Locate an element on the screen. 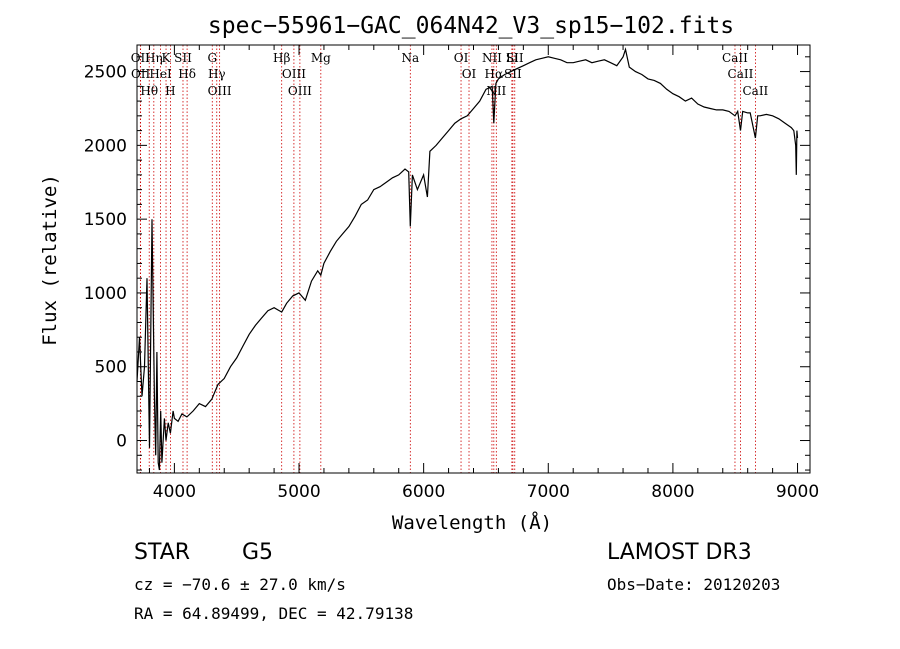 Image resolution: width=900 pixels, height=649 pixels. line-label: Mg is located at coordinates (321, 58).